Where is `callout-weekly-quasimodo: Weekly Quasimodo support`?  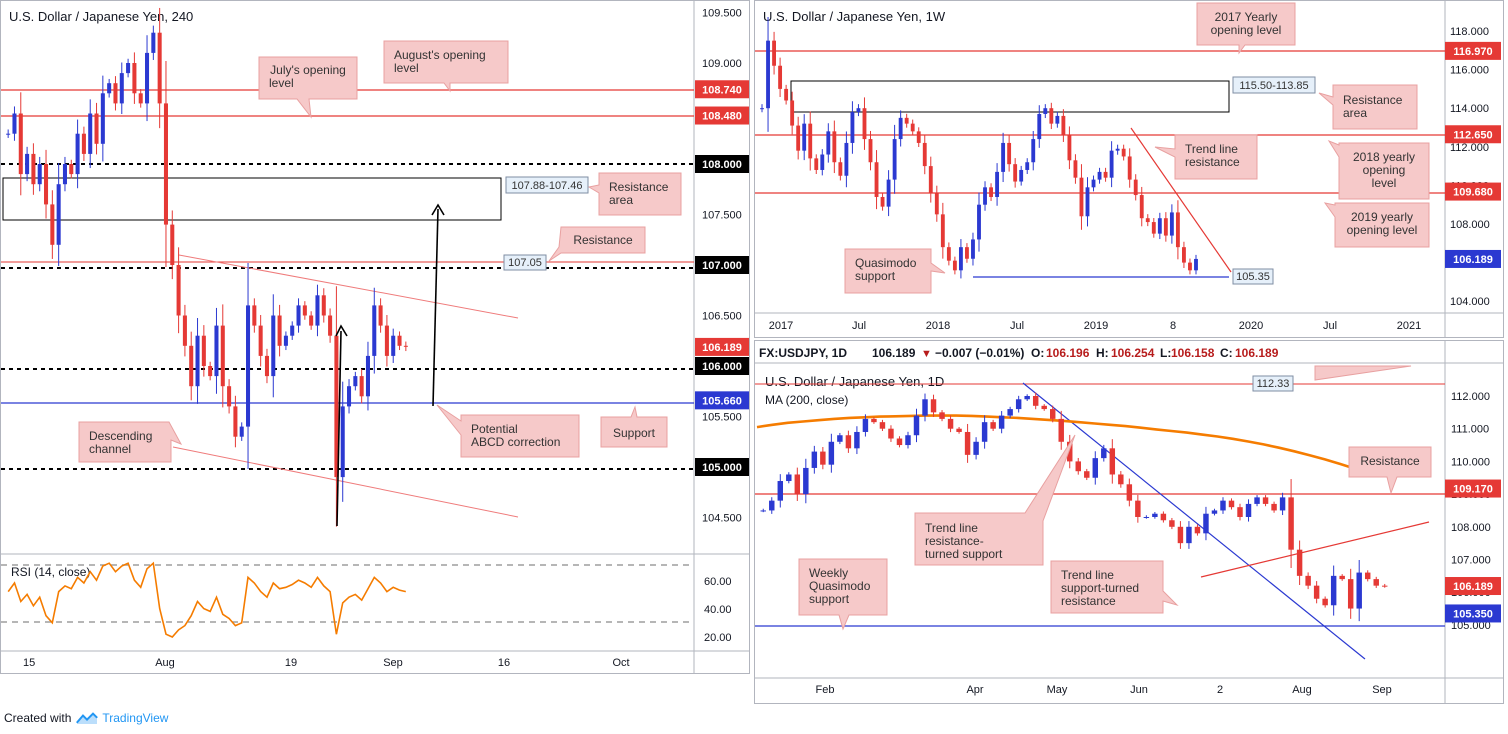
callout-weekly-quasimodo: Weekly Quasimodo support is located at coordinates (843, 594).